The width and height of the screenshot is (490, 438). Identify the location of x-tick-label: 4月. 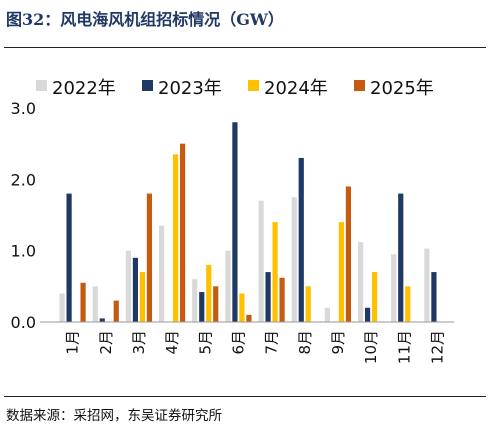
(172, 342).